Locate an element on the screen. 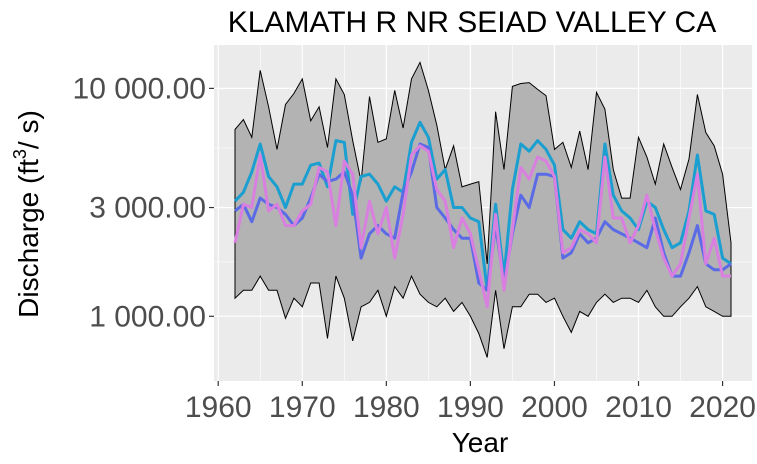 The height and width of the screenshot is (464, 757). y-tick-labels: 1 000.00 3 000.00 10 000.00 is located at coordinates (139, 202).